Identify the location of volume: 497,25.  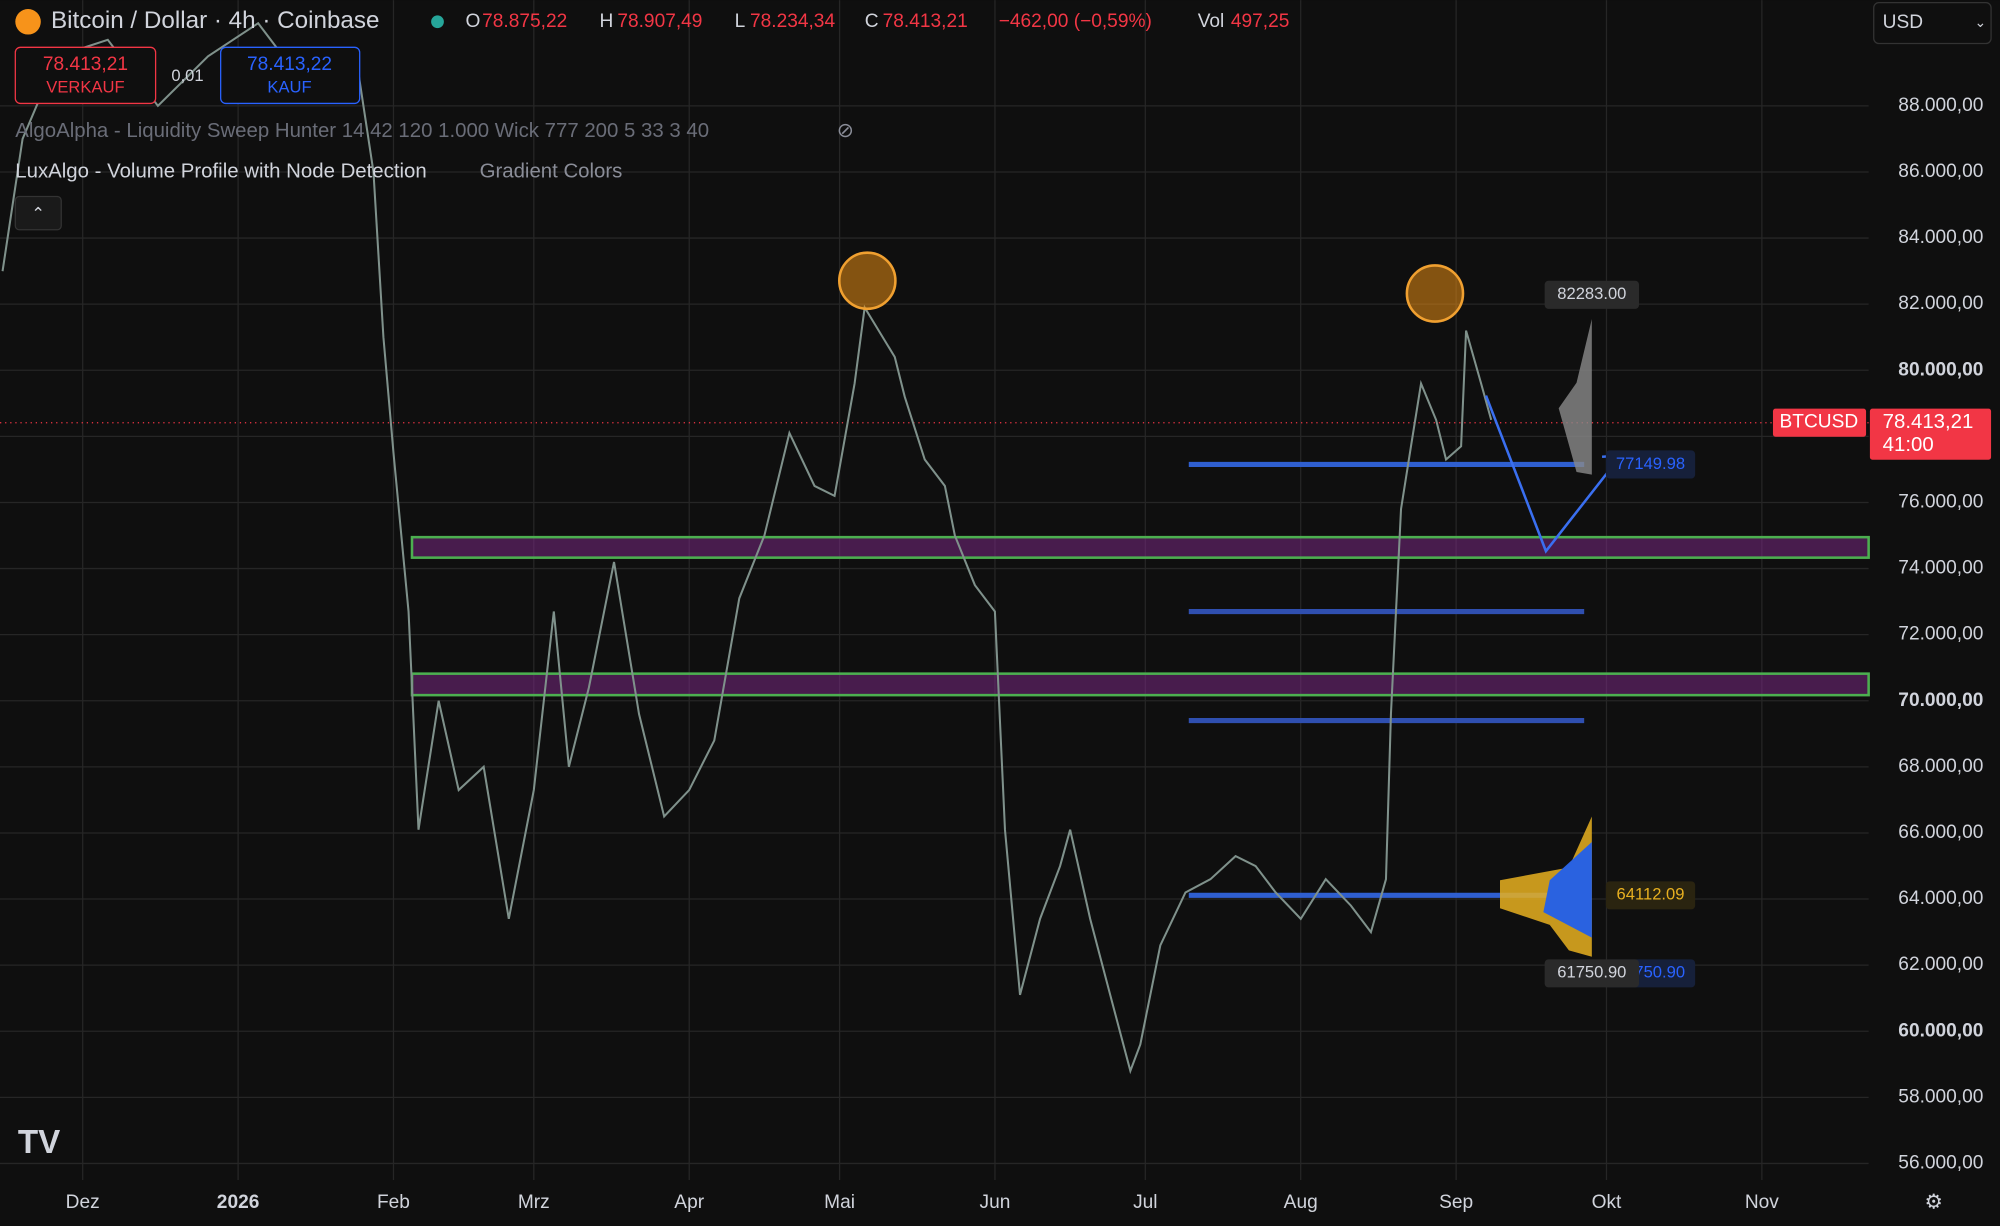
(1260, 21).